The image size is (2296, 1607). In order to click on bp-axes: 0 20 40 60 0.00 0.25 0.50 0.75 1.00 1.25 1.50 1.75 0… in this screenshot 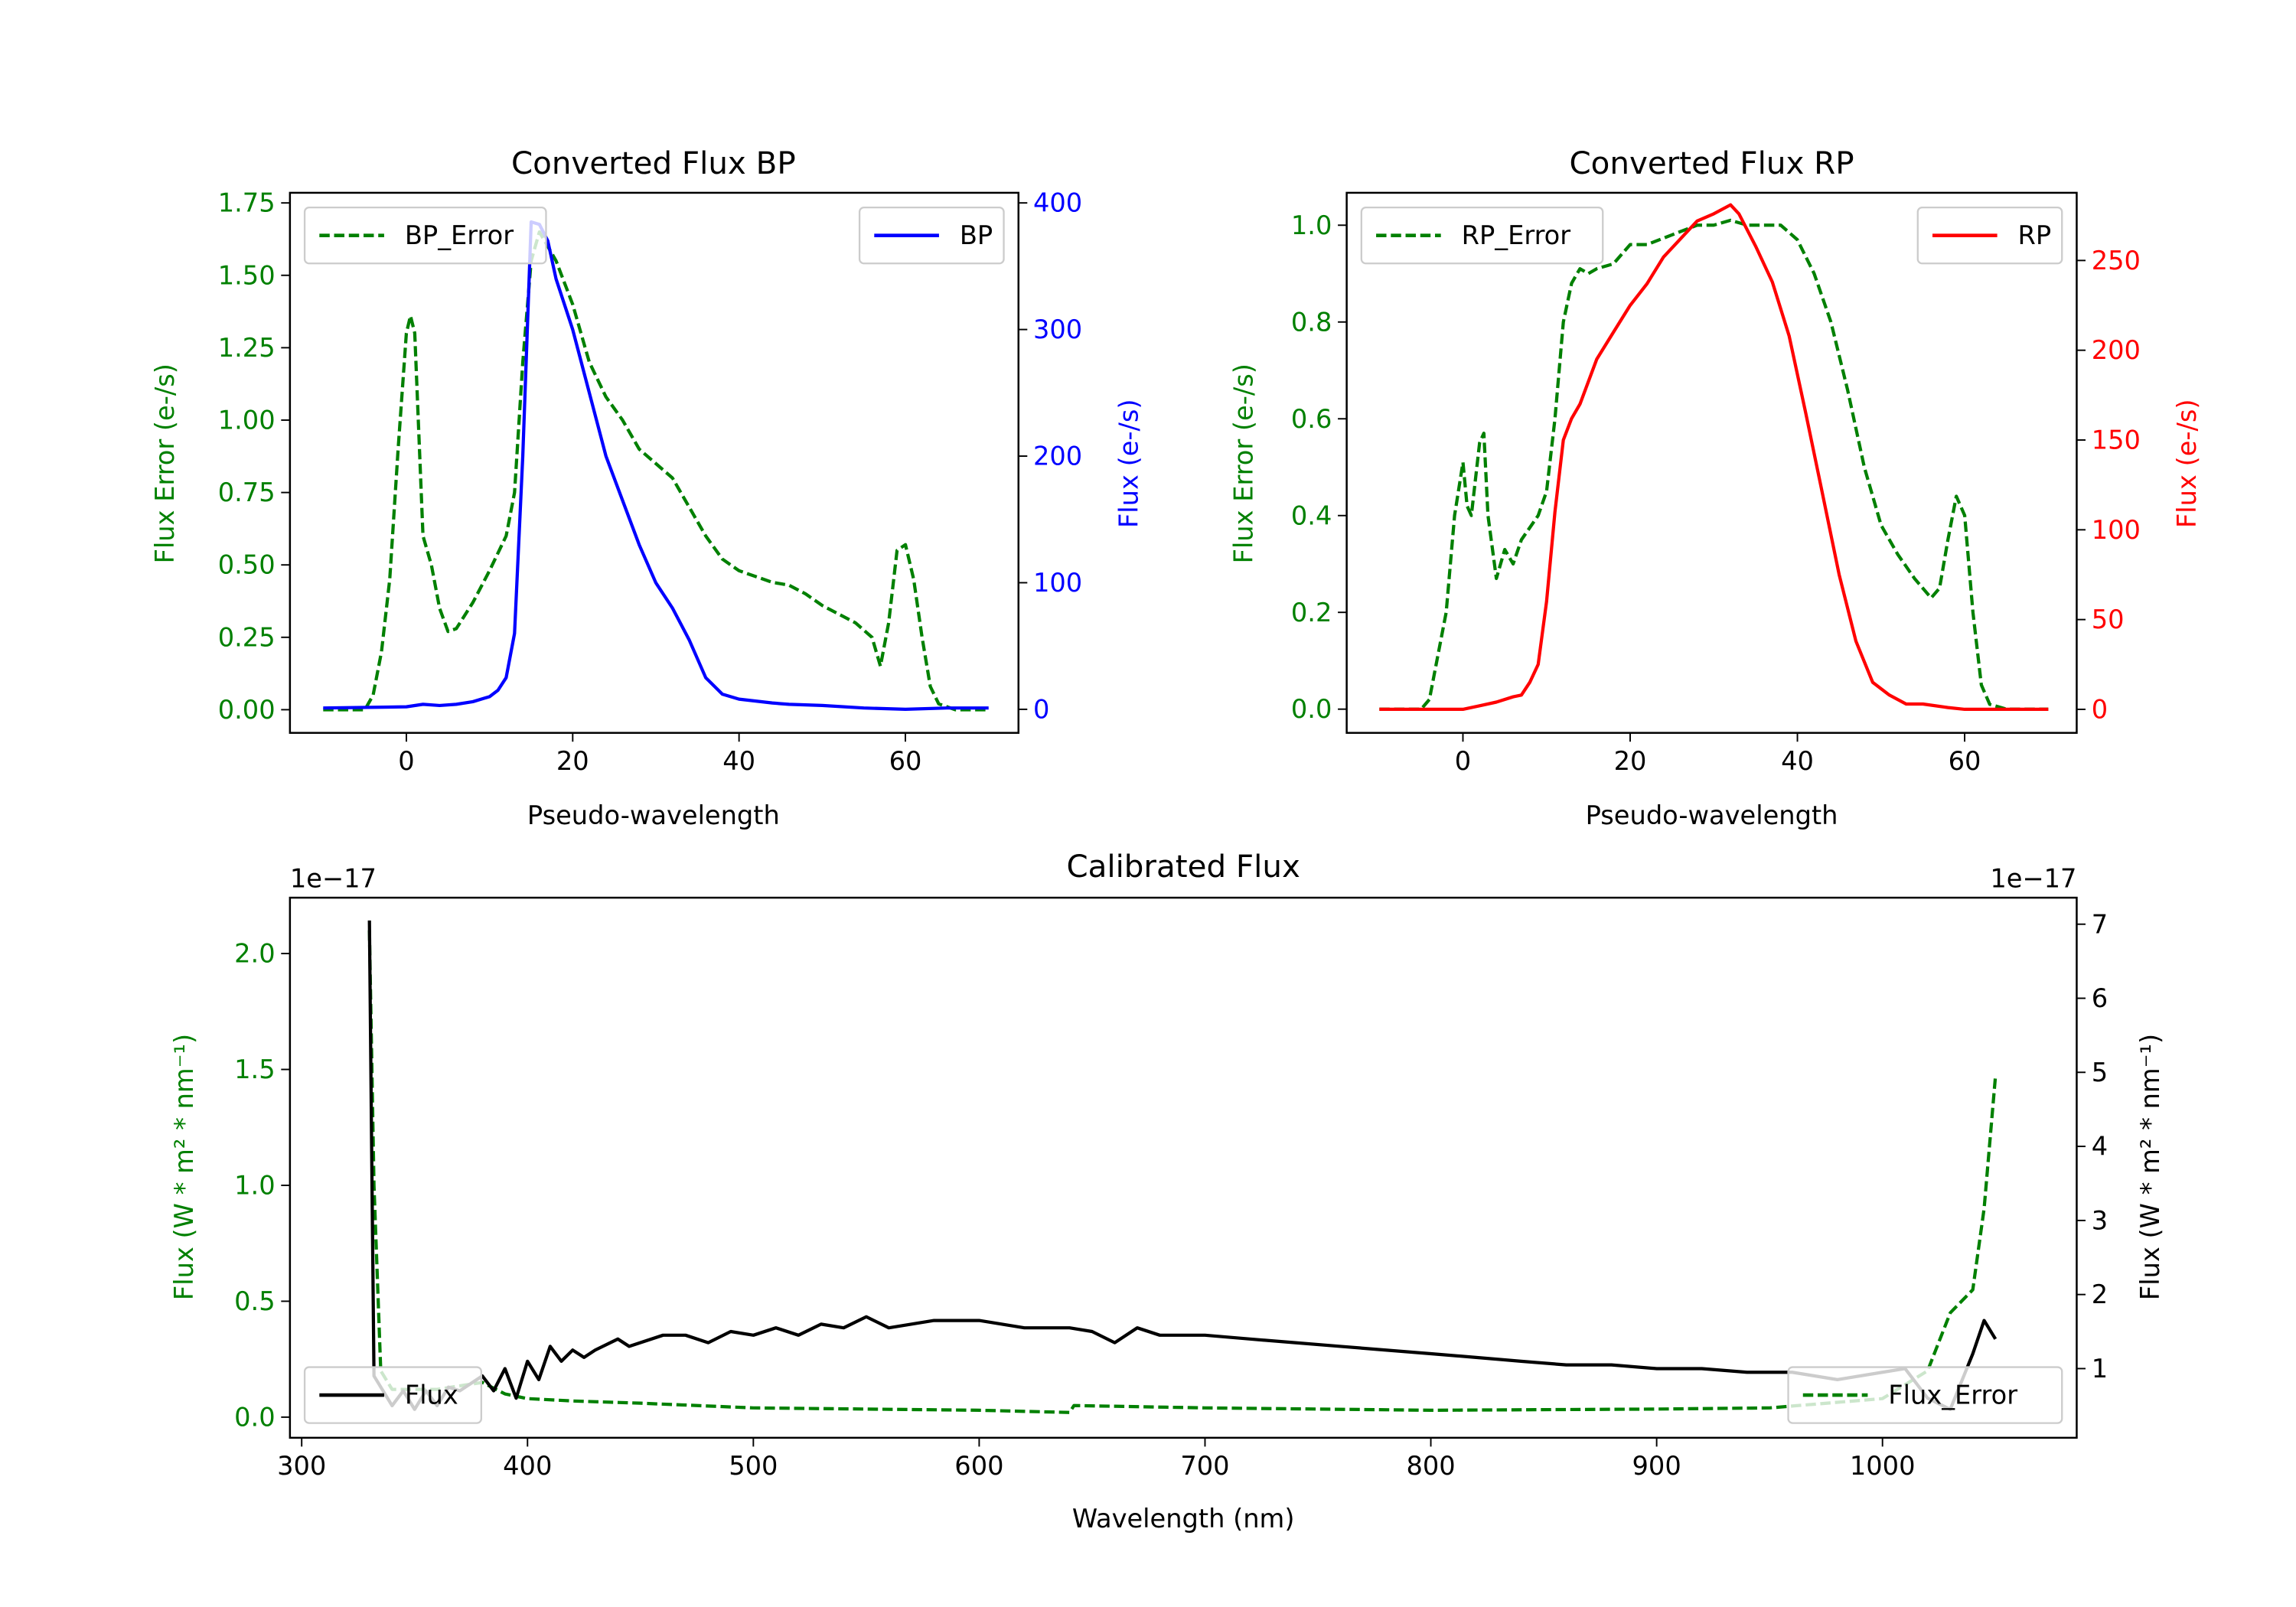, I will do `click(650, 482)`.